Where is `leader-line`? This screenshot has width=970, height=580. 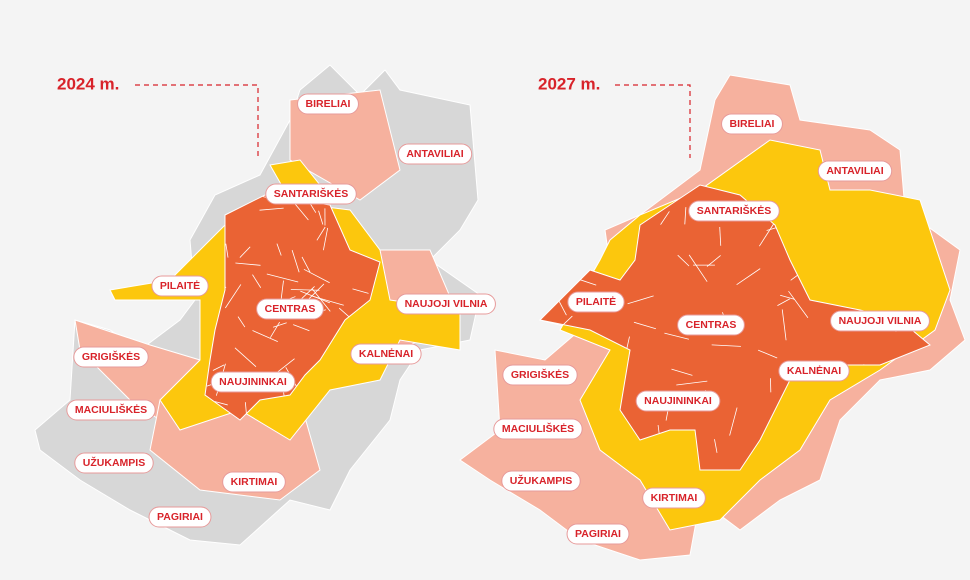
leader-line is located at coordinates (197, 121).